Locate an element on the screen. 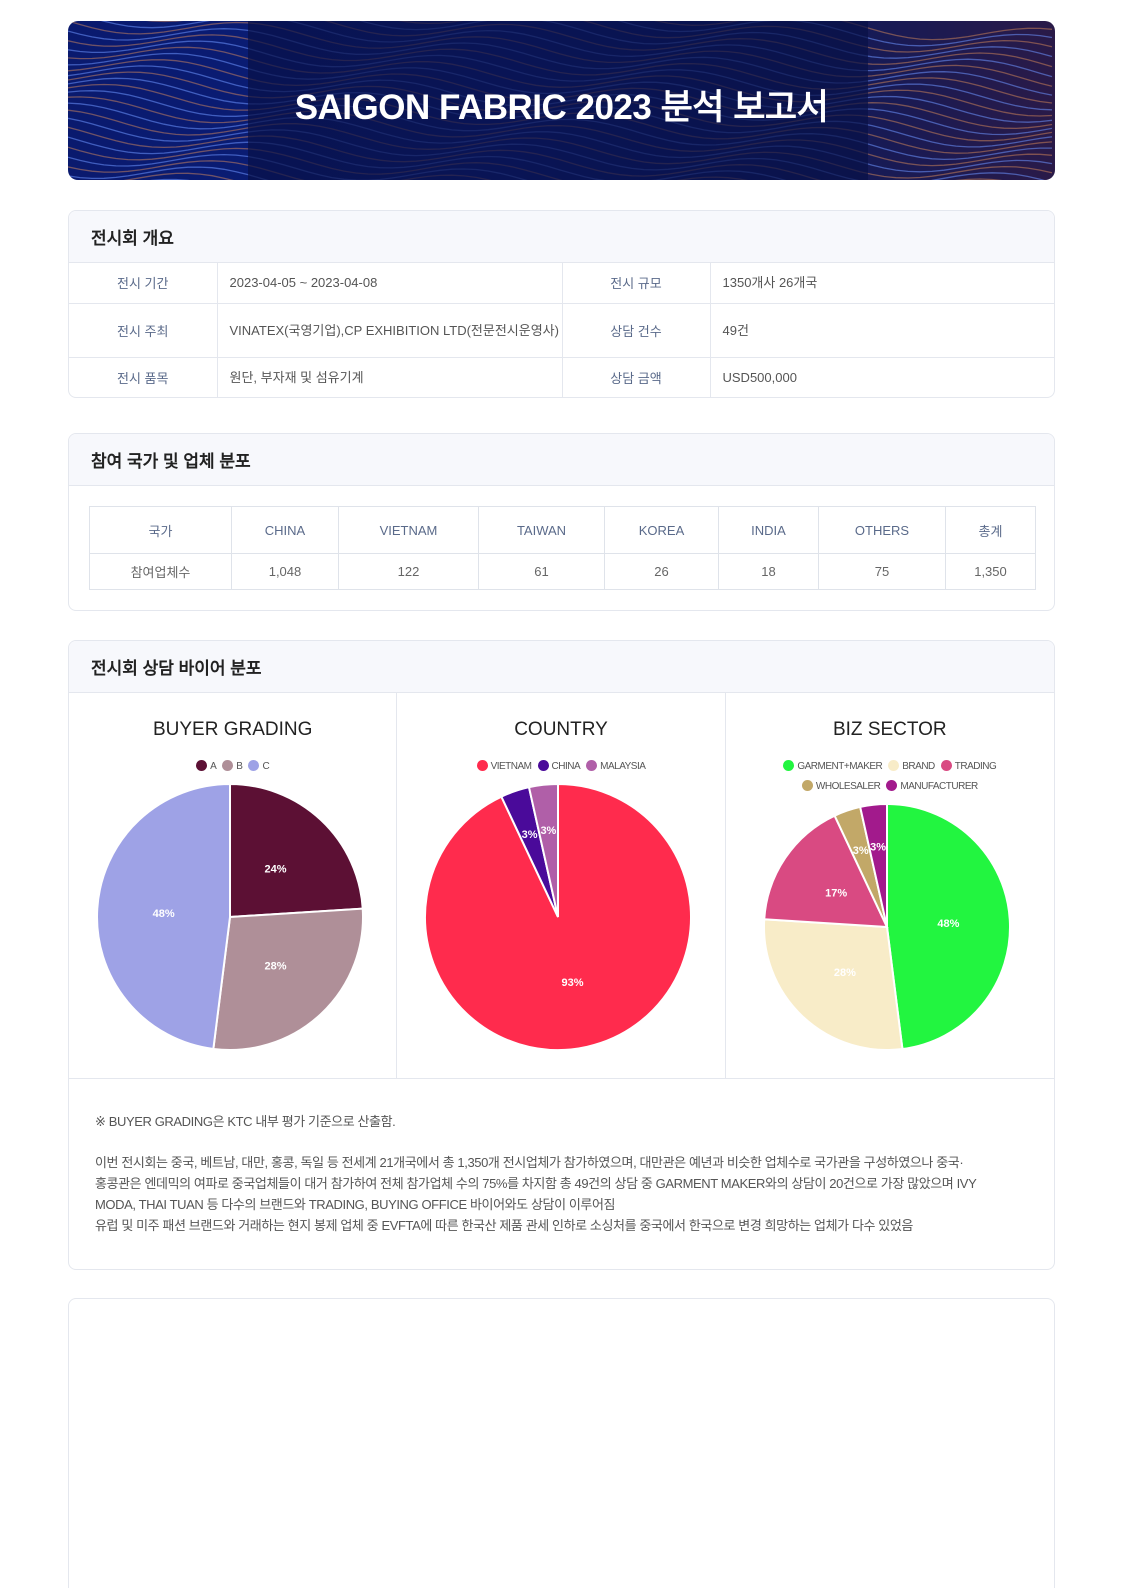 The width and height of the screenshot is (1123, 1588). legend-label: BRAND is located at coordinates (918, 766).